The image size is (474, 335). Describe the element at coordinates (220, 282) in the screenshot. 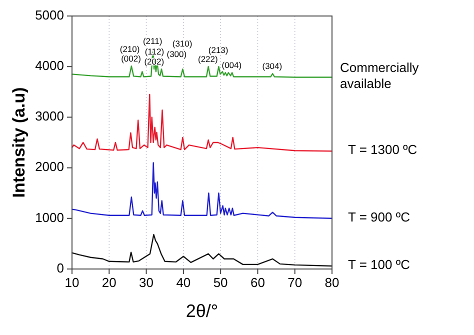

I see `x-tick-label: 50` at that location.